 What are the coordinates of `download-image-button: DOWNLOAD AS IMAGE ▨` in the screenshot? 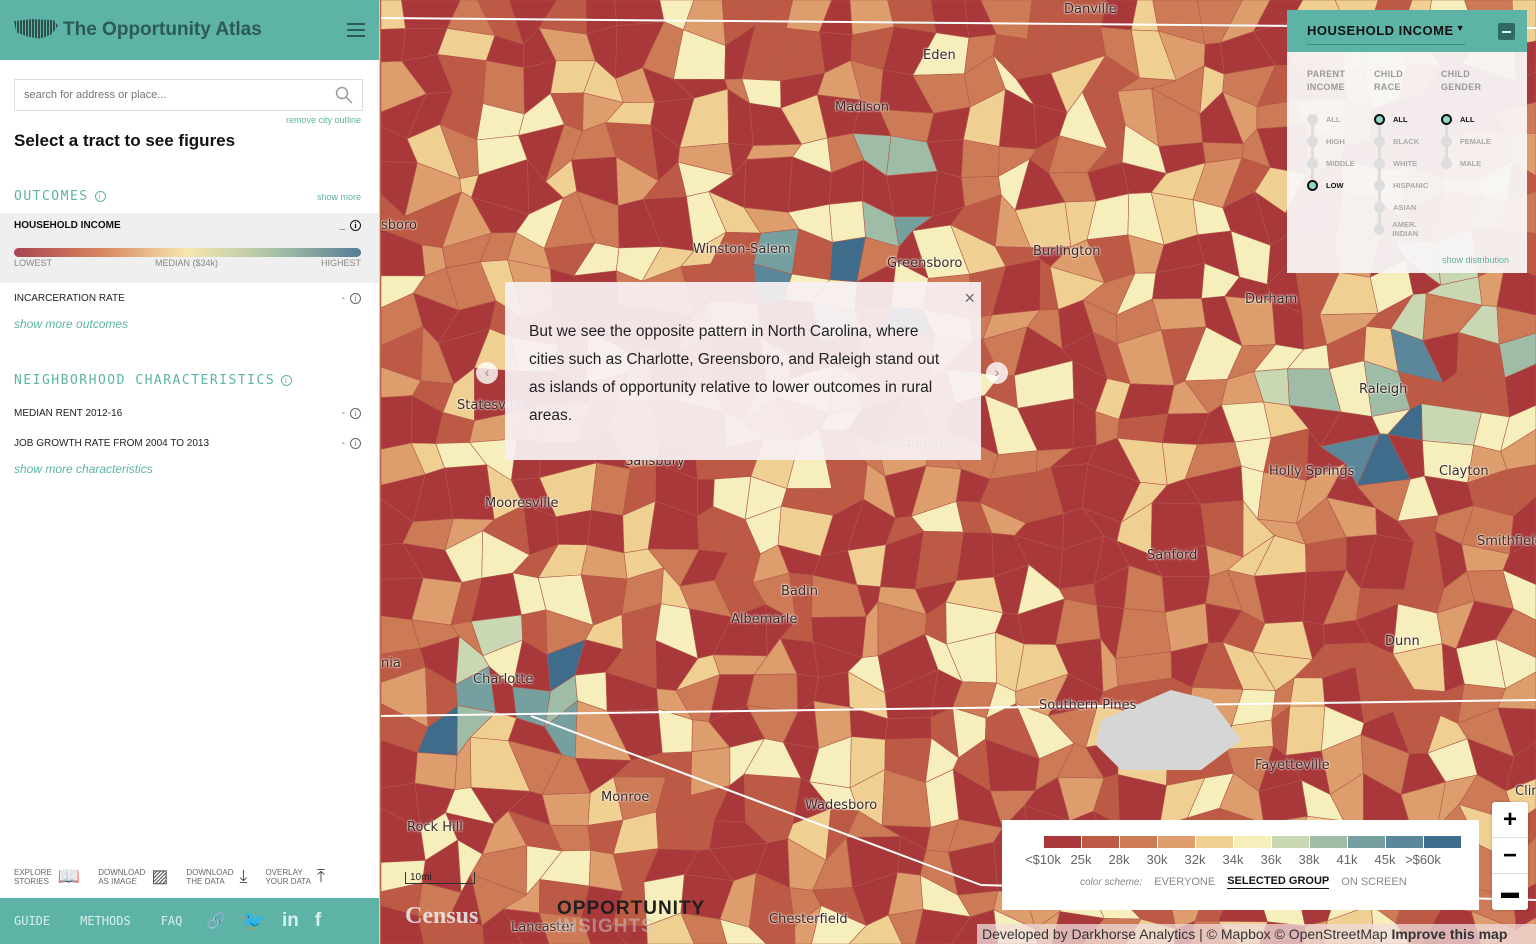 It's located at (133, 876).